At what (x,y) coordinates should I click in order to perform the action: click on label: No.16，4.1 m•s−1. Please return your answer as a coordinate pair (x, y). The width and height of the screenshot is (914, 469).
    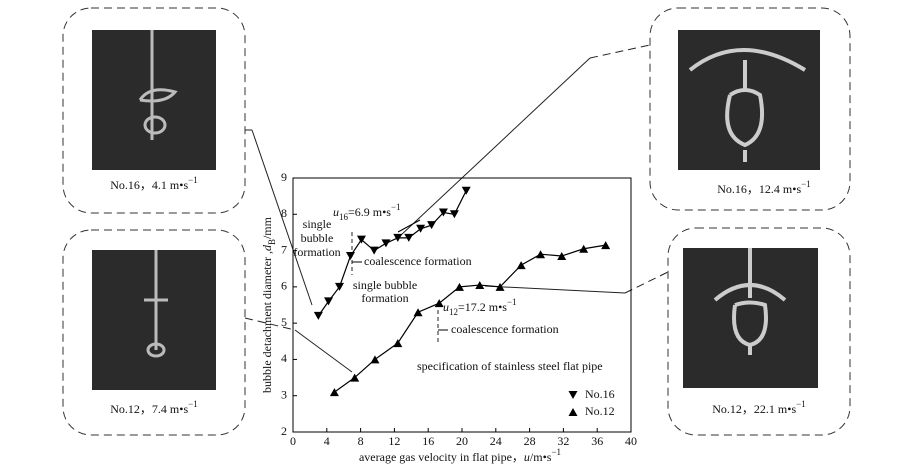
    Looking at the image, I should click on (153, 183).